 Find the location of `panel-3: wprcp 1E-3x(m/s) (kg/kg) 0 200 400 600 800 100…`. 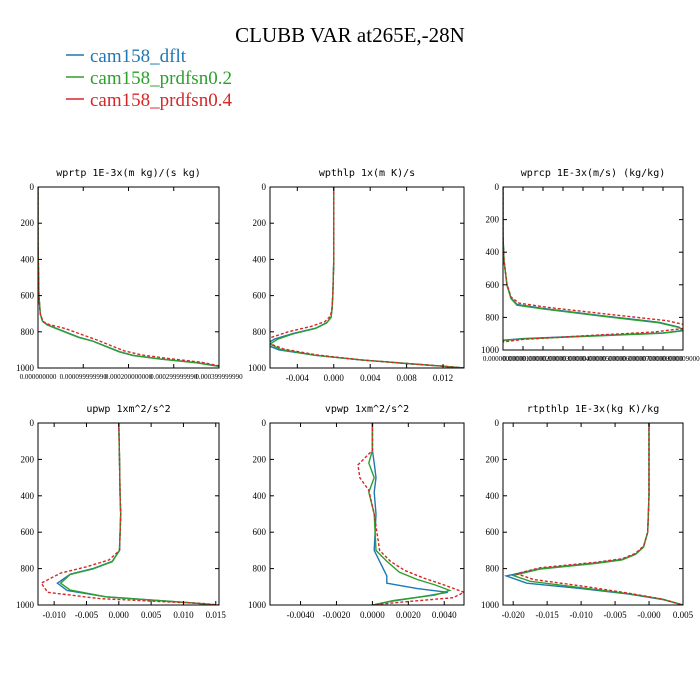

panel-3: wprcp 1E-3x(m/s) (kg/kg) 0 200 400 600 800 100… is located at coordinates (590, 265).